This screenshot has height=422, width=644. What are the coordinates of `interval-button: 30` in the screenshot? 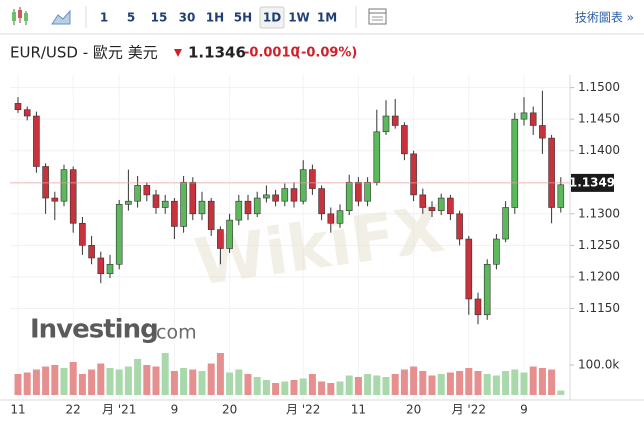 It's located at (187, 18).